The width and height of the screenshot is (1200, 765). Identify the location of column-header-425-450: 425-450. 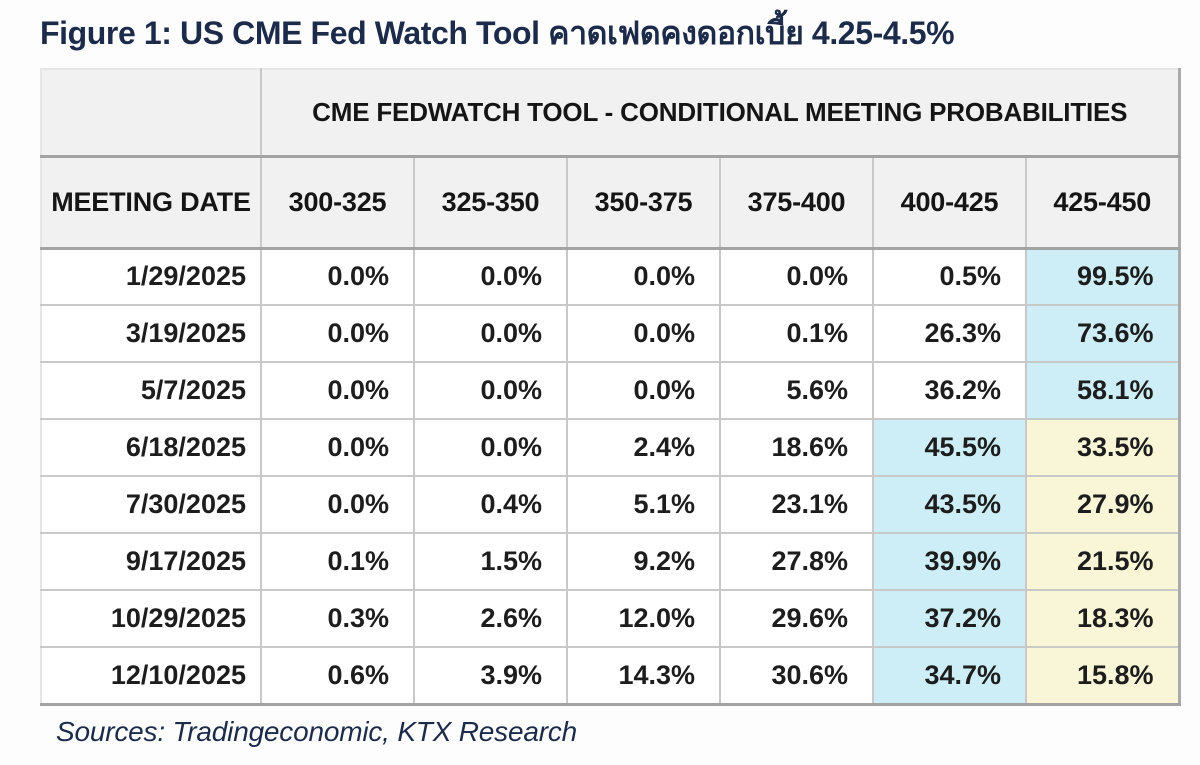
(1103, 202).